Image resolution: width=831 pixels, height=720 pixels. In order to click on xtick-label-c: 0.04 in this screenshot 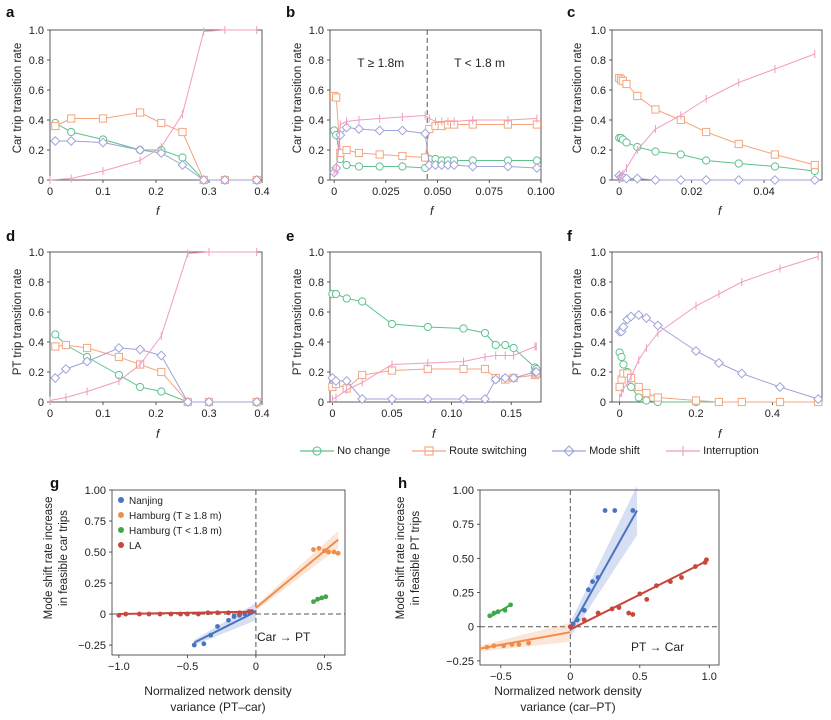, I will do `click(763, 192)`.